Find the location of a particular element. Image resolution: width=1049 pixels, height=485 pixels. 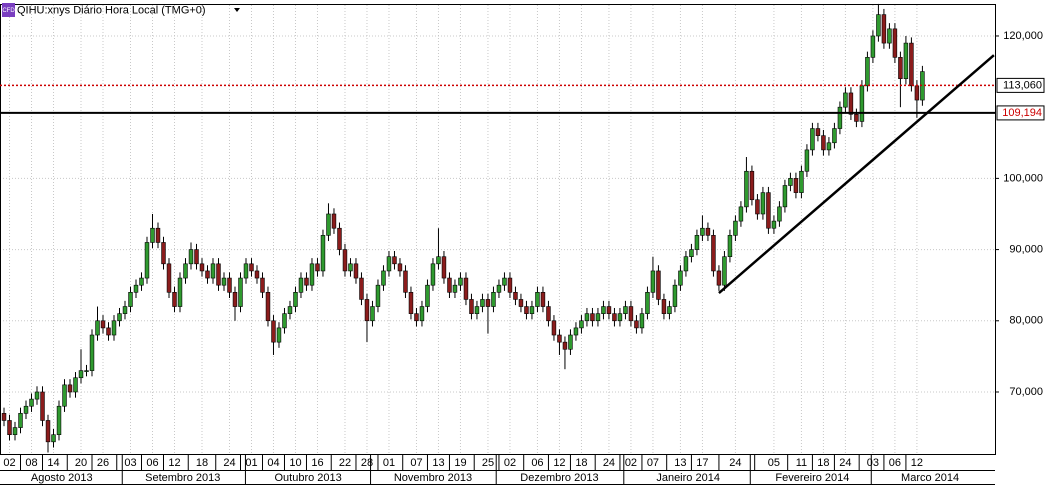

x-tick-label: 08 is located at coordinates (31, 463).